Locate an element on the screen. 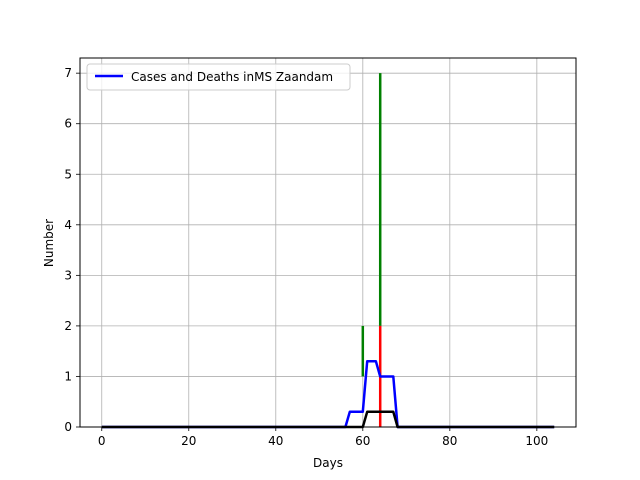 This screenshot has width=640, height=480. x-tick-label: 60 is located at coordinates (362, 441).